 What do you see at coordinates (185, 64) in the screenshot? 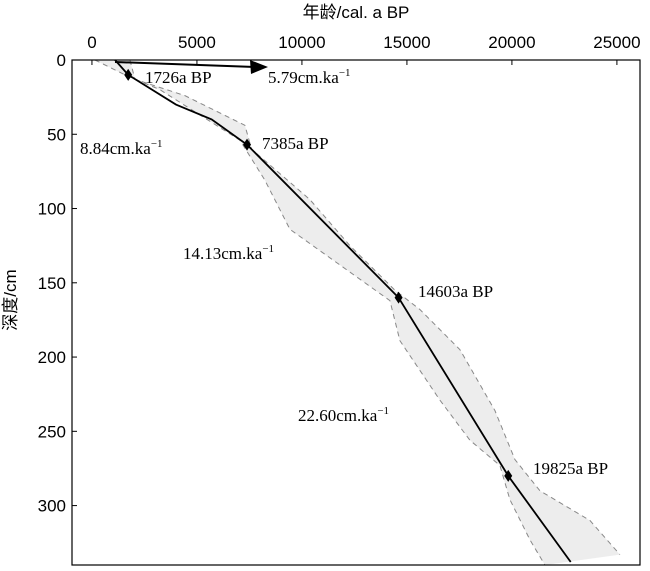
I see `arrow` at bounding box center [185, 64].